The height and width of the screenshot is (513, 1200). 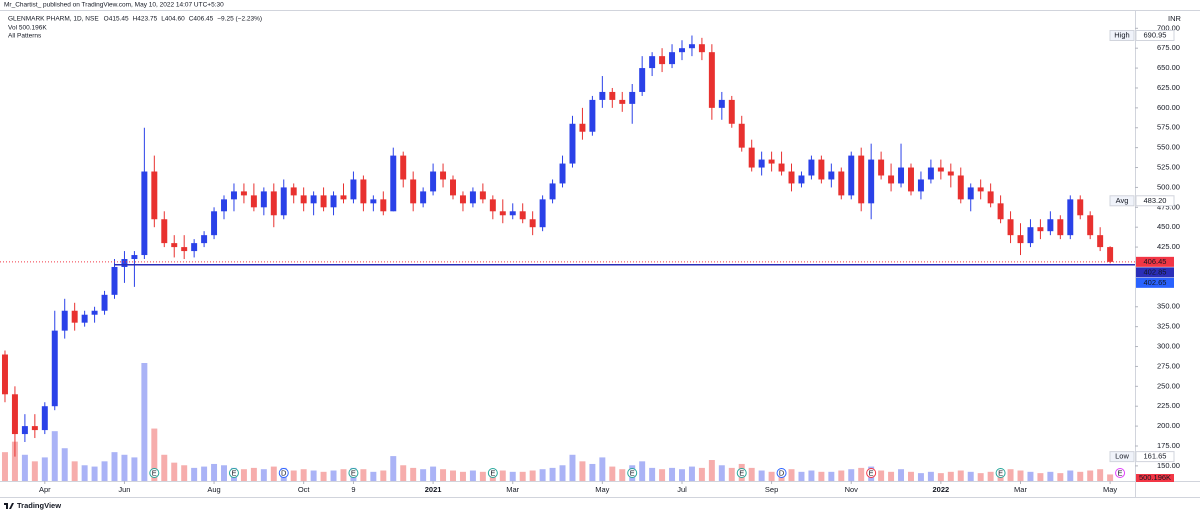 I want to click on x-tick-label: Oct, so click(x=304, y=489).